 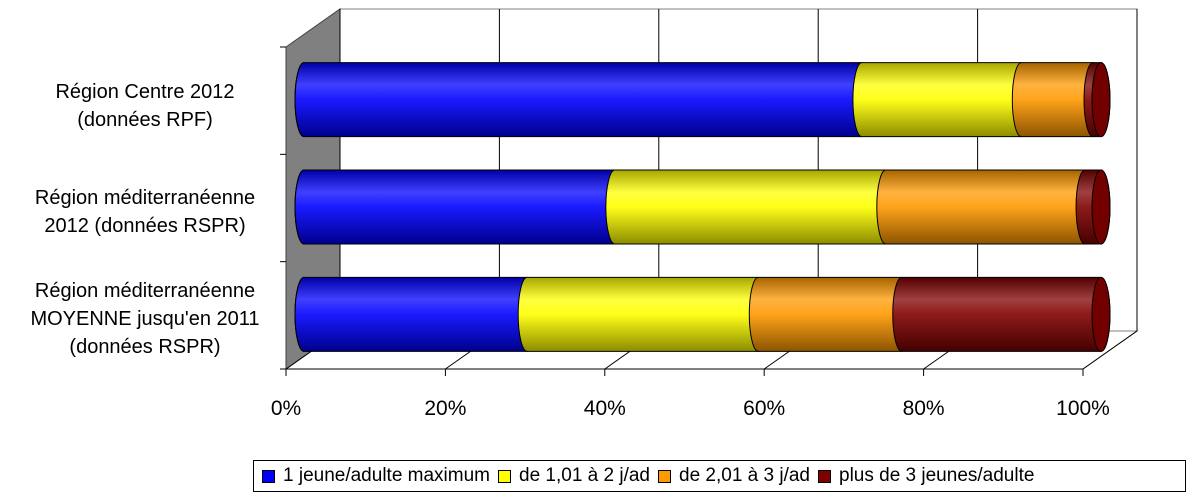 What do you see at coordinates (145, 347) in the screenshot?
I see `category-label-line: (données RSPR)` at bounding box center [145, 347].